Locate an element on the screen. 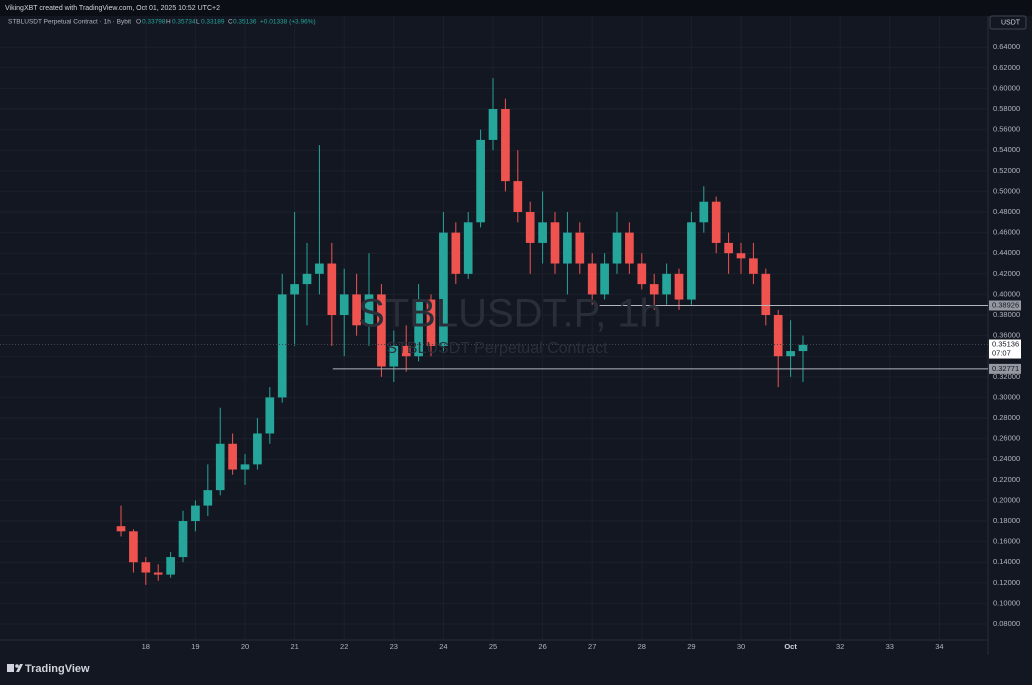 The height and width of the screenshot is (685, 1032). y-tick-label: 0.52000 is located at coordinates (1006, 170).